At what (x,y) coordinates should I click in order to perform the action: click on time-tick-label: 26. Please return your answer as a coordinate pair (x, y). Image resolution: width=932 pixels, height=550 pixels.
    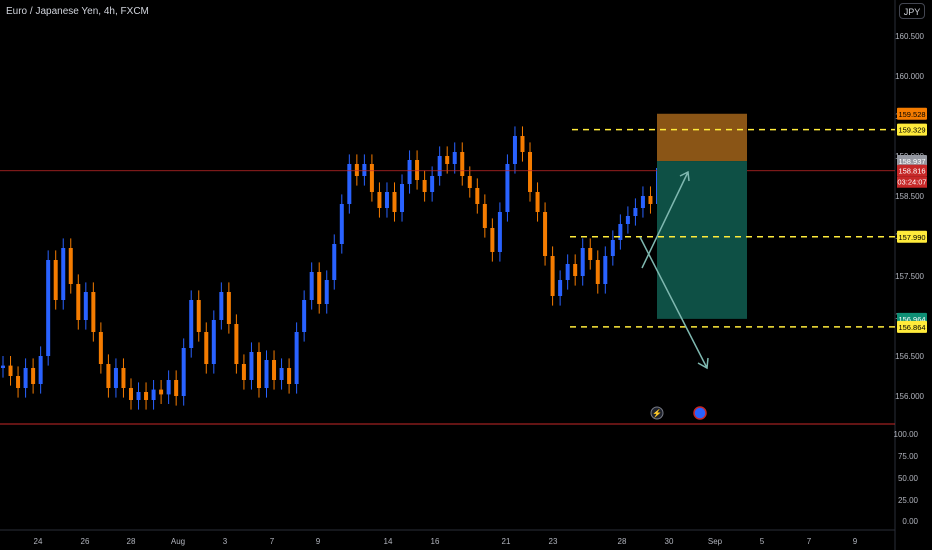
    Looking at the image, I should click on (85, 541).